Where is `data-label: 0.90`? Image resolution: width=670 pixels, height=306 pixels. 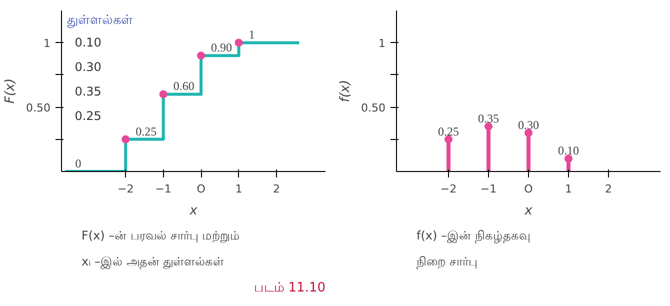 data-label: 0.90 is located at coordinates (221, 47).